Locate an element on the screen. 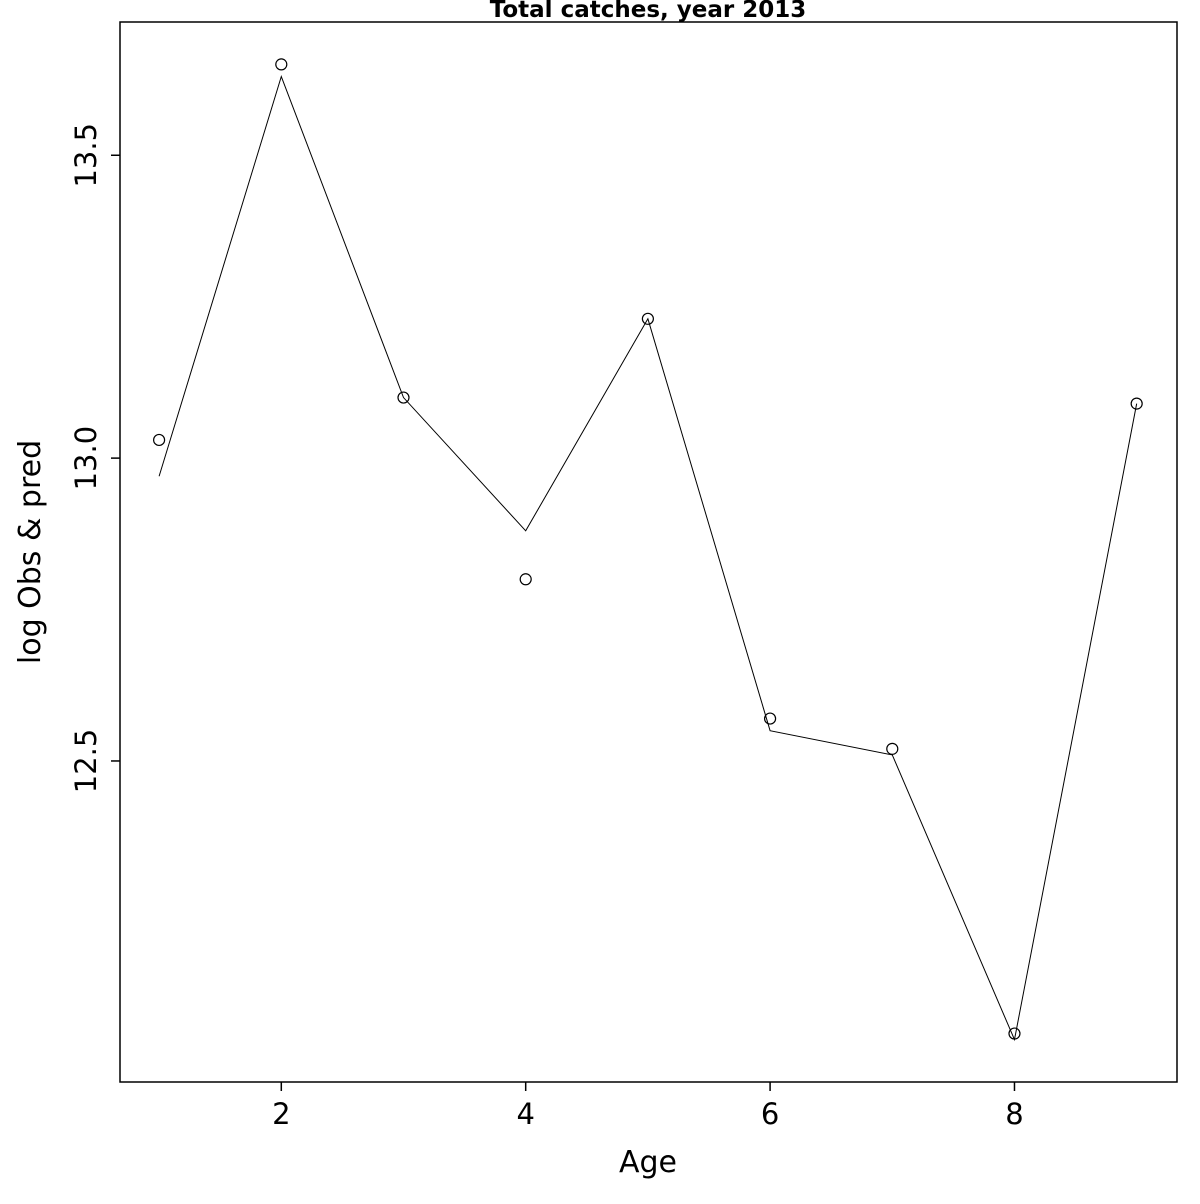 This screenshot has width=1200, height=1204. y-axis-label: log Obs & pred is located at coordinates (30, 552).